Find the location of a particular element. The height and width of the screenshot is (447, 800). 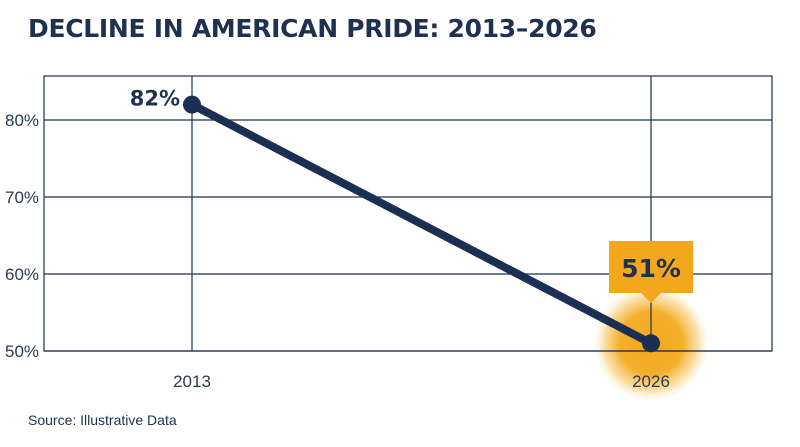

callout-label: 51% is located at coordinates (651, 268).